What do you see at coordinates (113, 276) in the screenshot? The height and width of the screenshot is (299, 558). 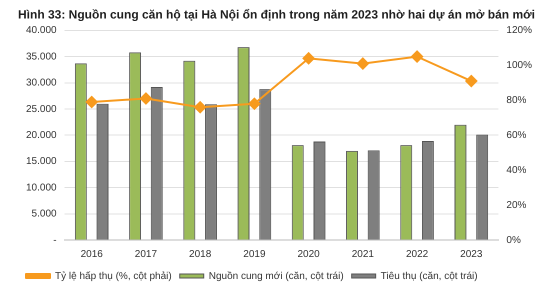 I see `legend-label: Tỷ lệ hấp thụ (%, cột phải)` at bounding box center [113, 276].